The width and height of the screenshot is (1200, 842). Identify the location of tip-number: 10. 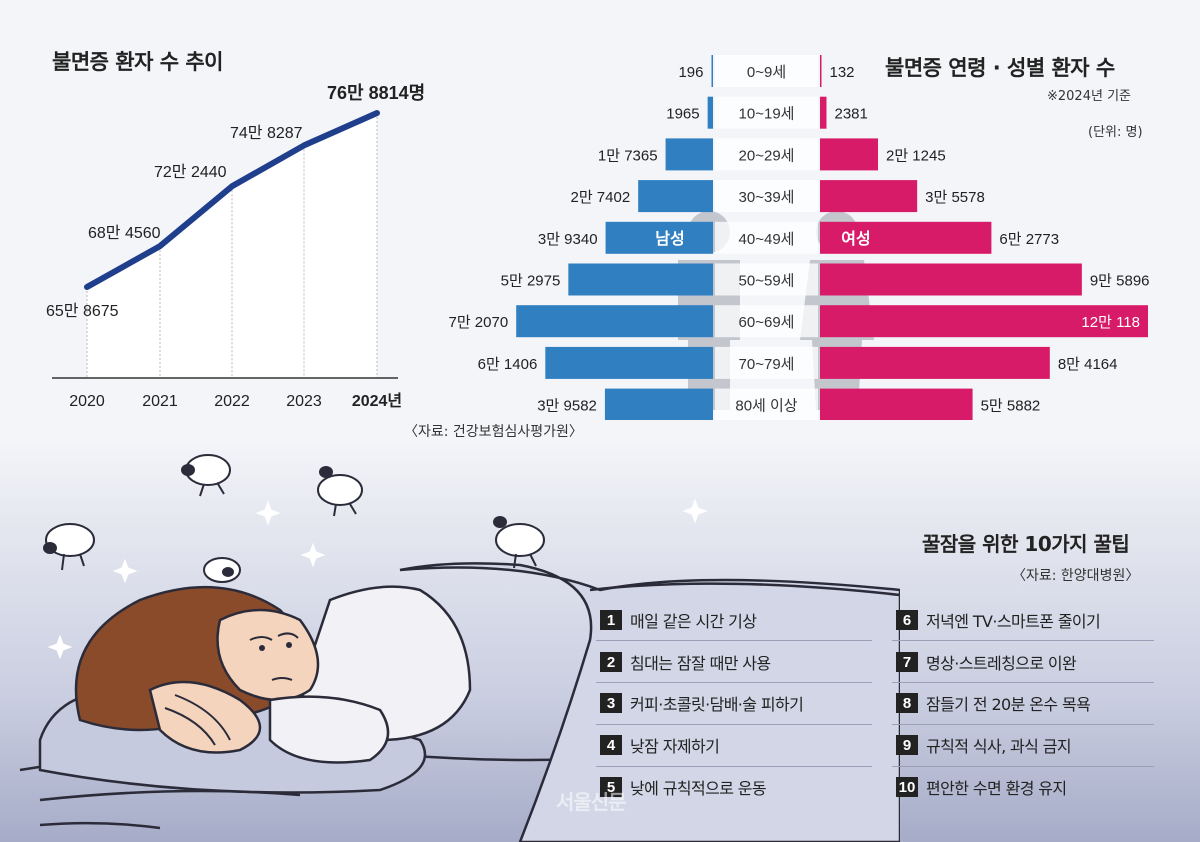
(907, 787).